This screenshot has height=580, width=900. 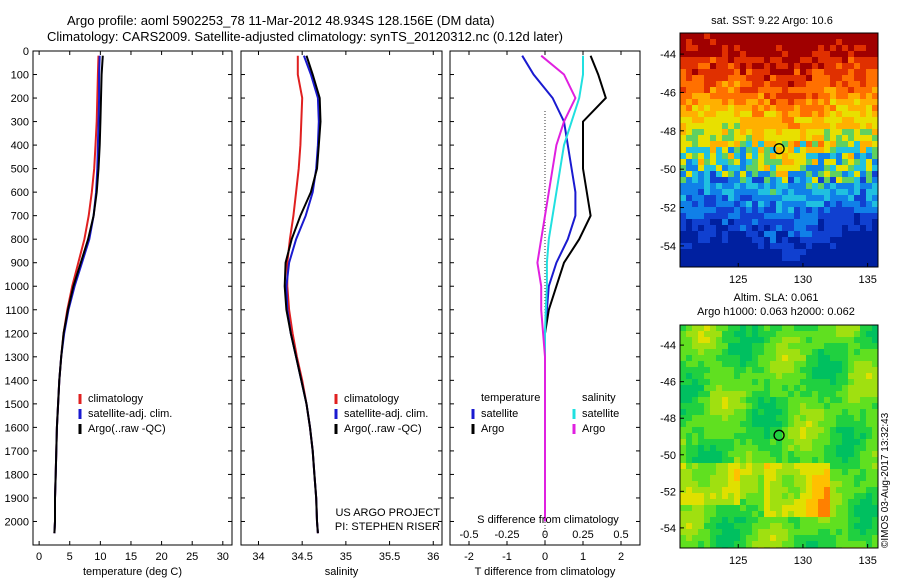 What do you see at coordinates (78, 294) in the screenshot?
I see `temperature-series-argo` at bounding box center [78, 294].